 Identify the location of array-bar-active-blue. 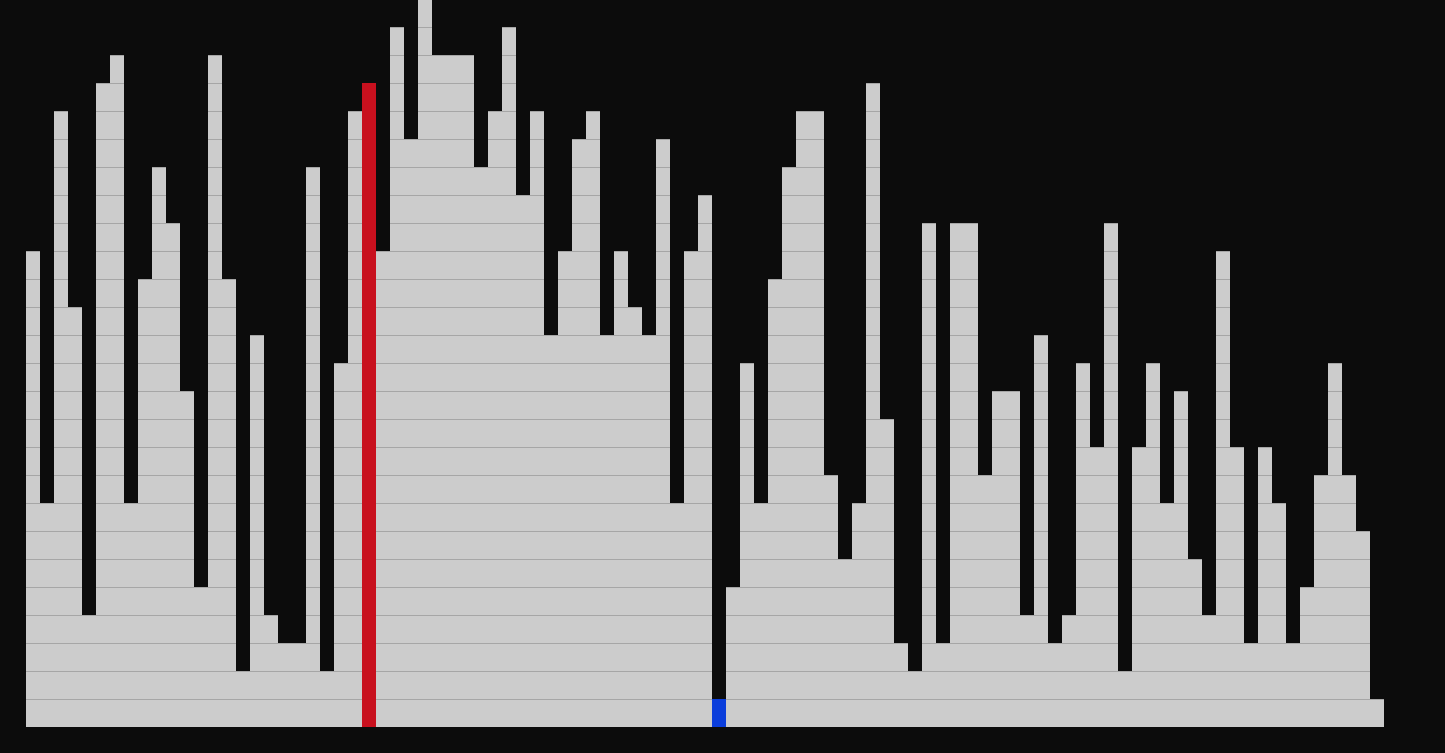
(719, 713).